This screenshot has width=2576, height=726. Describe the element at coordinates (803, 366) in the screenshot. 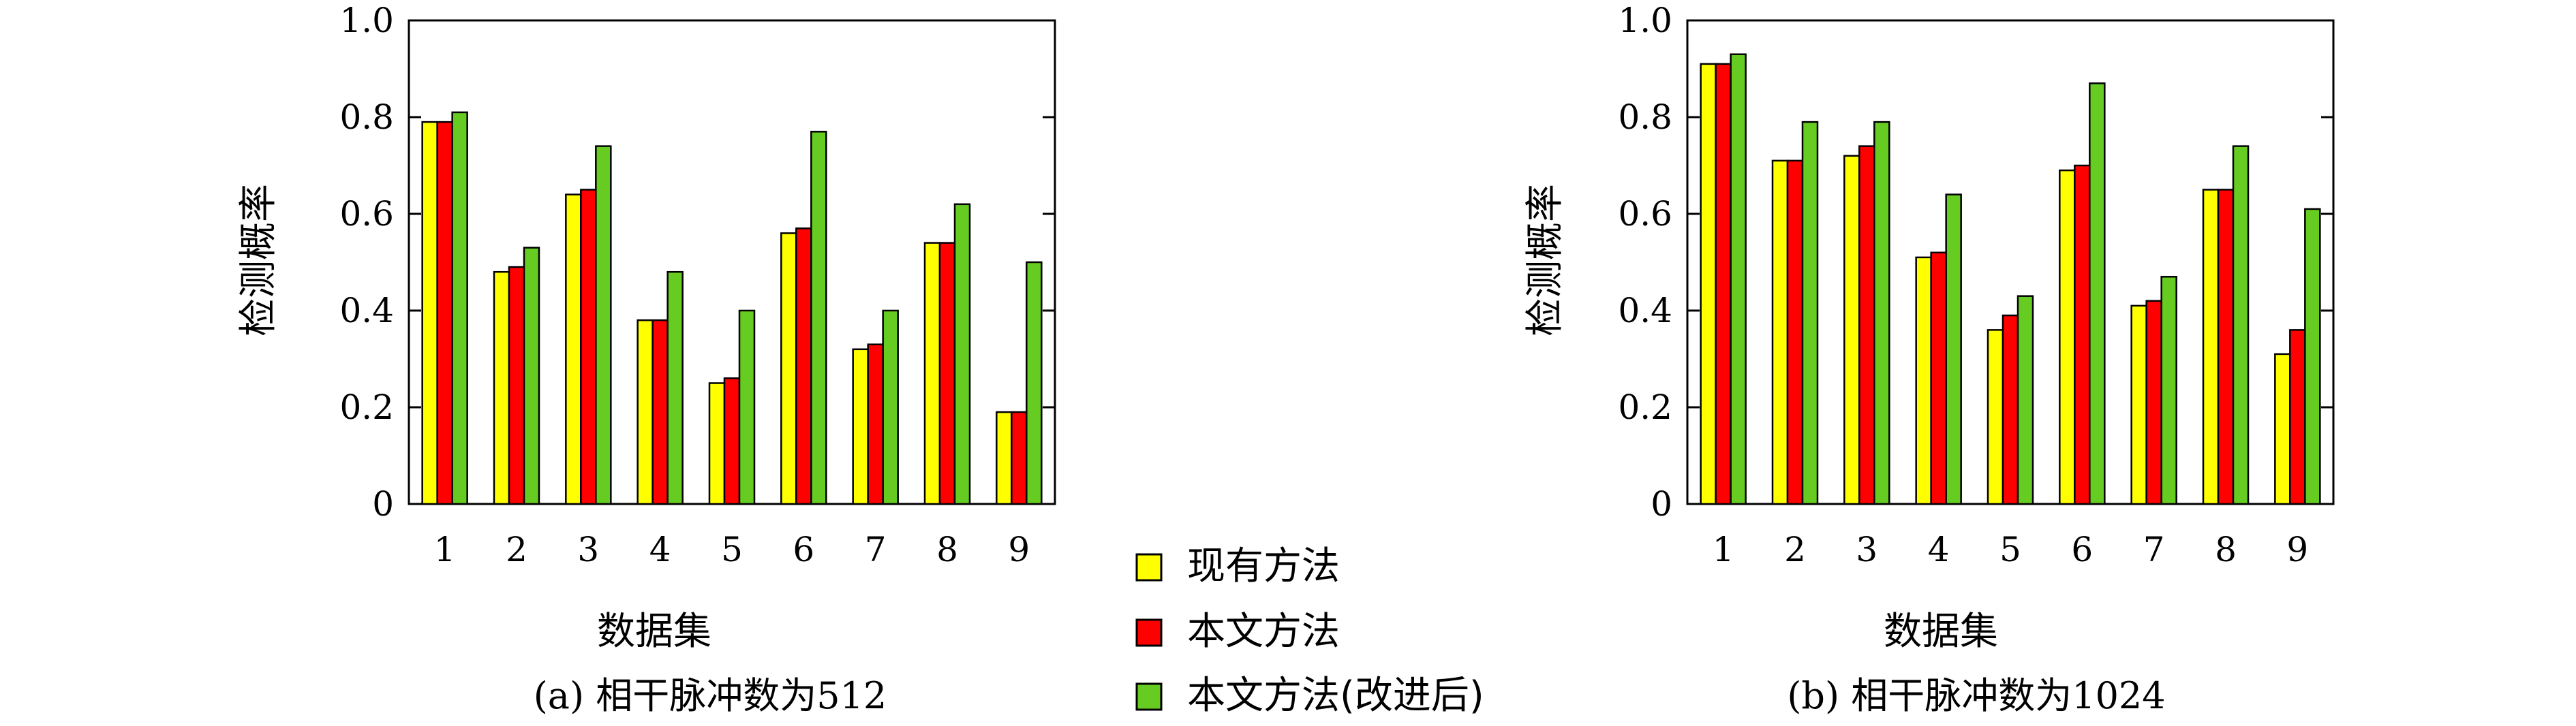

I see `panel-a-bar-s2-c6` at that location.